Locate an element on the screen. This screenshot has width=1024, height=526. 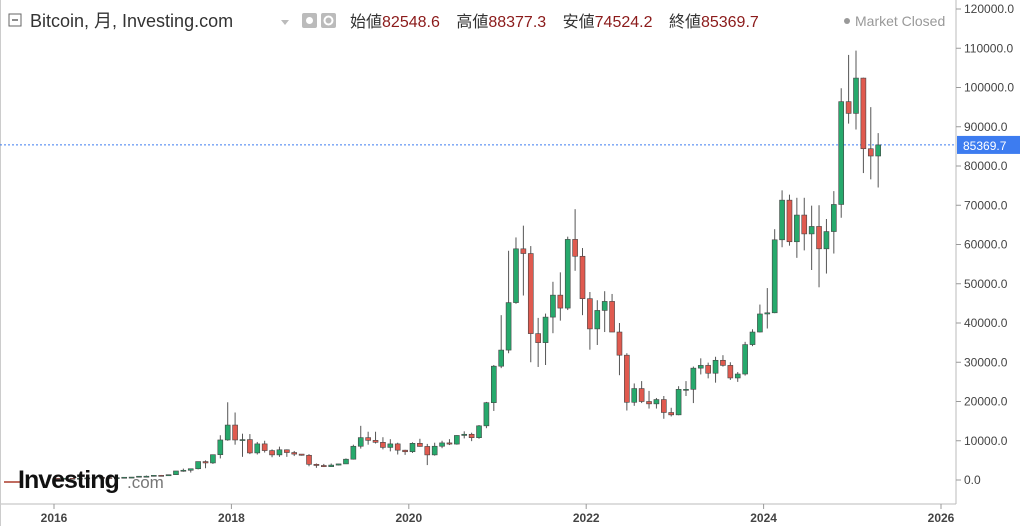
market-status: Market Closed is located at coordinates (900, 21).